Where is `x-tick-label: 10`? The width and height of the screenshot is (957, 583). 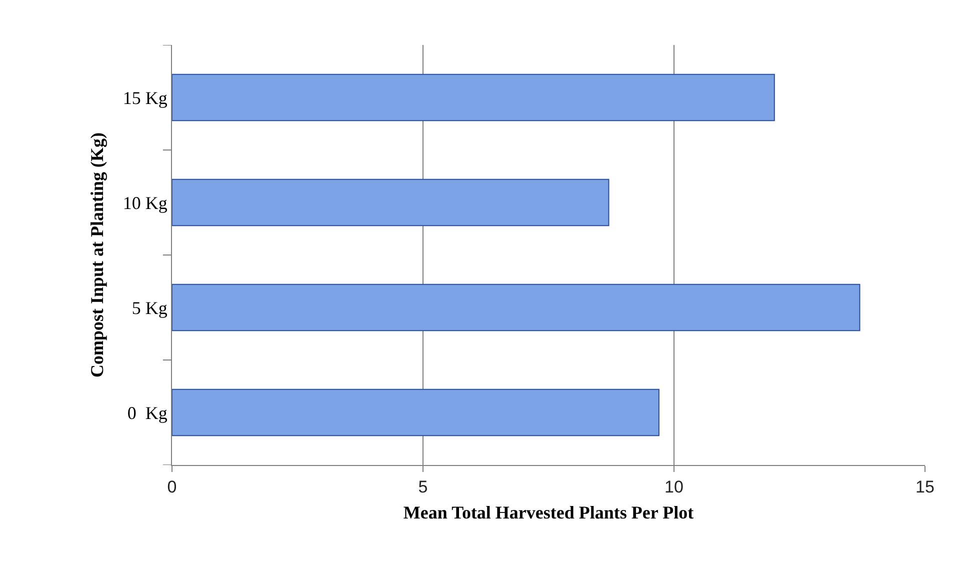
x-tick-label: 10 is located at coordinates (674, 486).